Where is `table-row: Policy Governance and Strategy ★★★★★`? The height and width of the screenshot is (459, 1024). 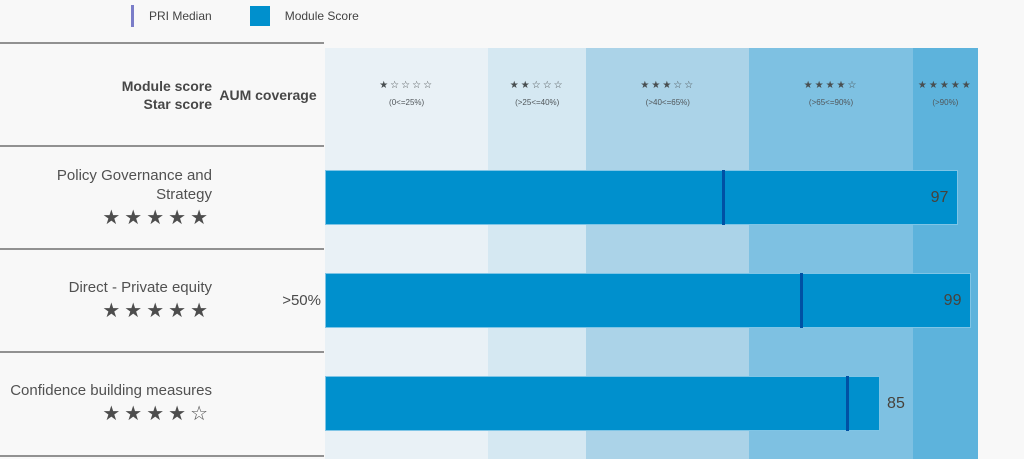 table-row: Policy Governance and Strategy ★★★★★ is located at coordinates (162, 197).